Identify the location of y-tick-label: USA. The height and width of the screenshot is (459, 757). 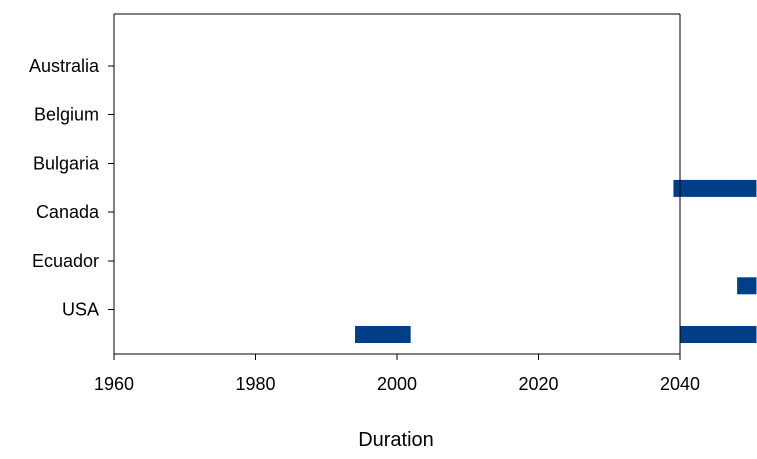
(80, 310).